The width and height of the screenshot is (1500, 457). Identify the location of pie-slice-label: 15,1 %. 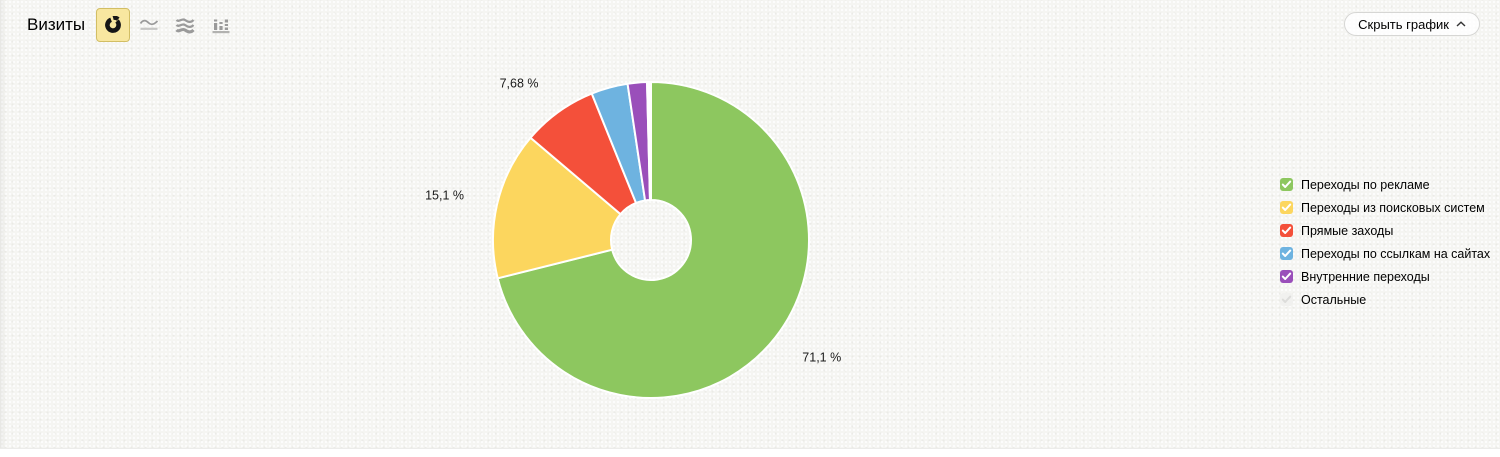
(444, 196).